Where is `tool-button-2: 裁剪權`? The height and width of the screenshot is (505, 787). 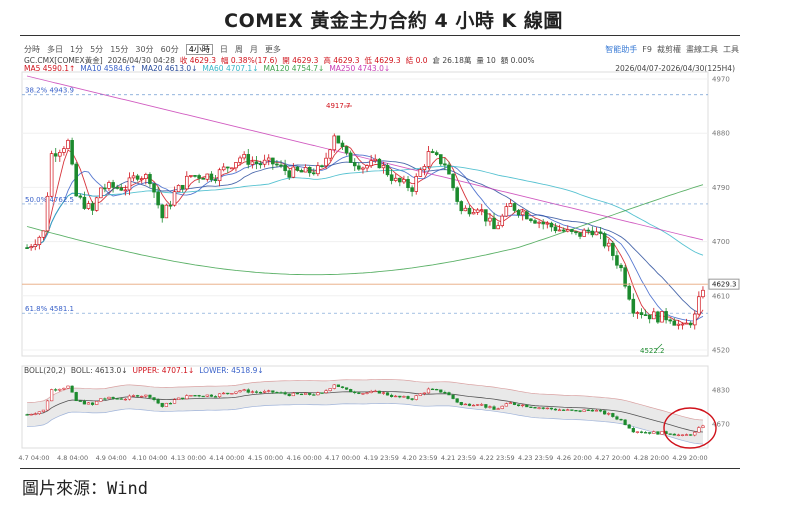 tool-button-2: 裁剪權 is located at coordinates (669, 49).